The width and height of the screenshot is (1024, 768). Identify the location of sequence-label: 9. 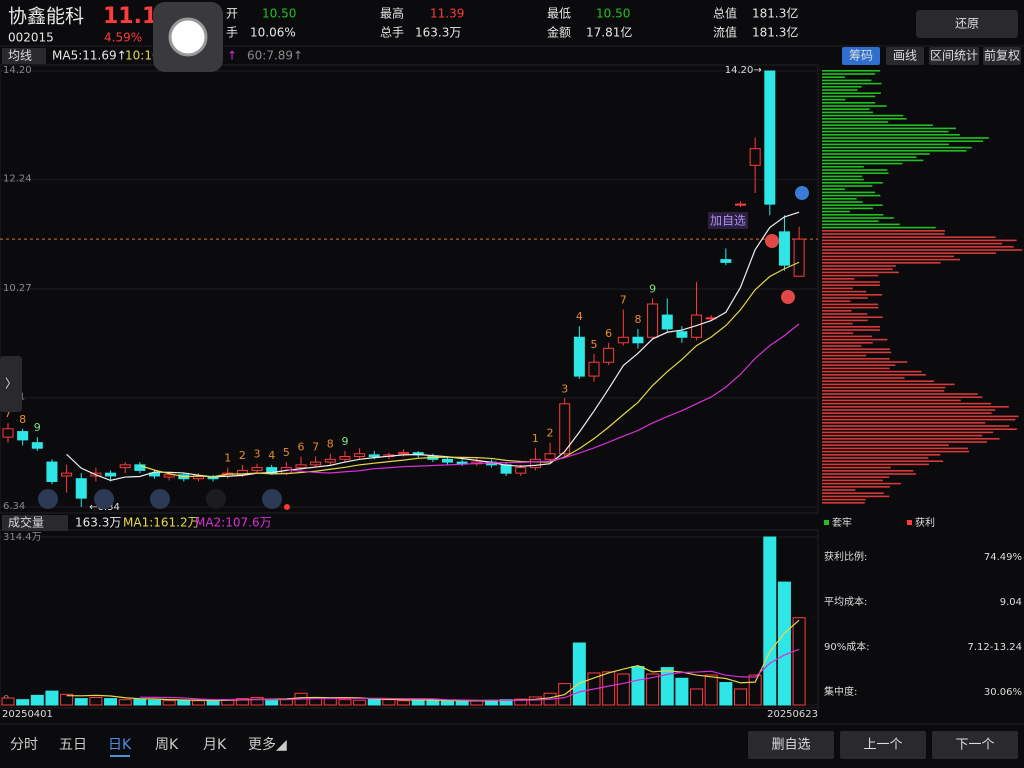
(37, 427).